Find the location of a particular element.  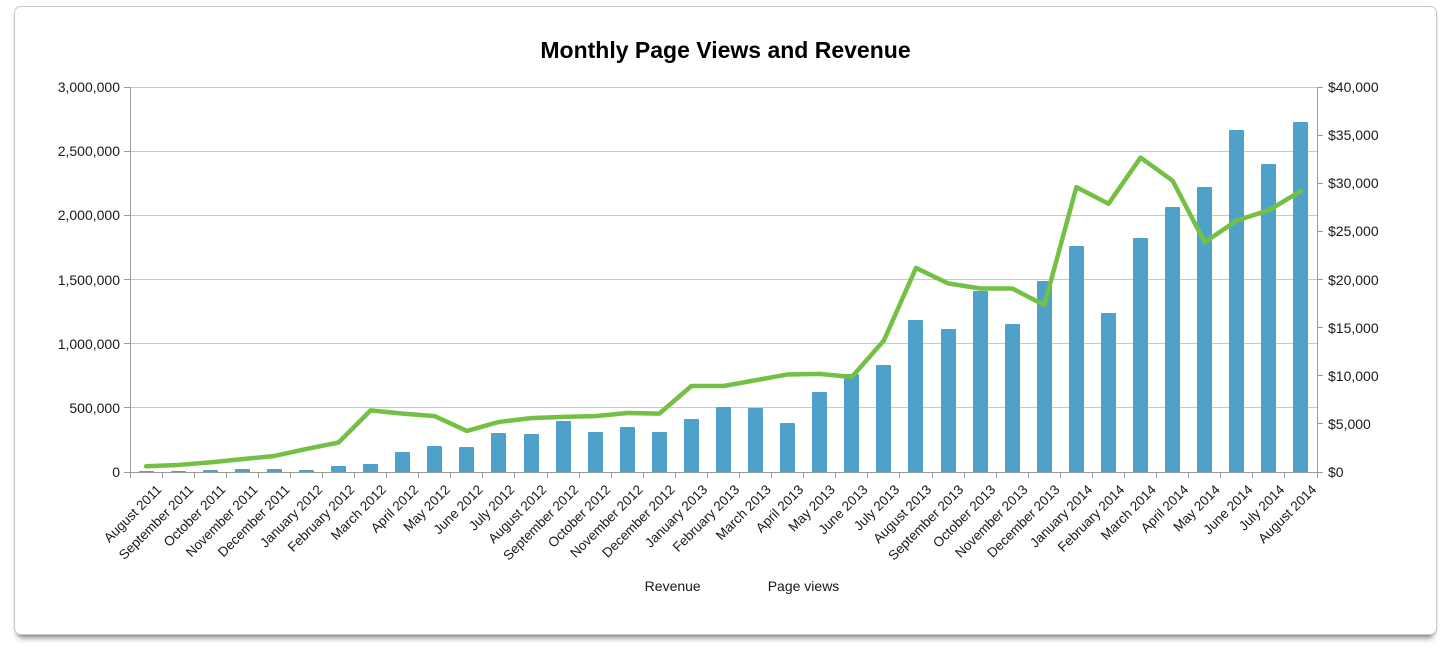

left-axis-label: 2,000,000 is located at coordinates (88, 215).